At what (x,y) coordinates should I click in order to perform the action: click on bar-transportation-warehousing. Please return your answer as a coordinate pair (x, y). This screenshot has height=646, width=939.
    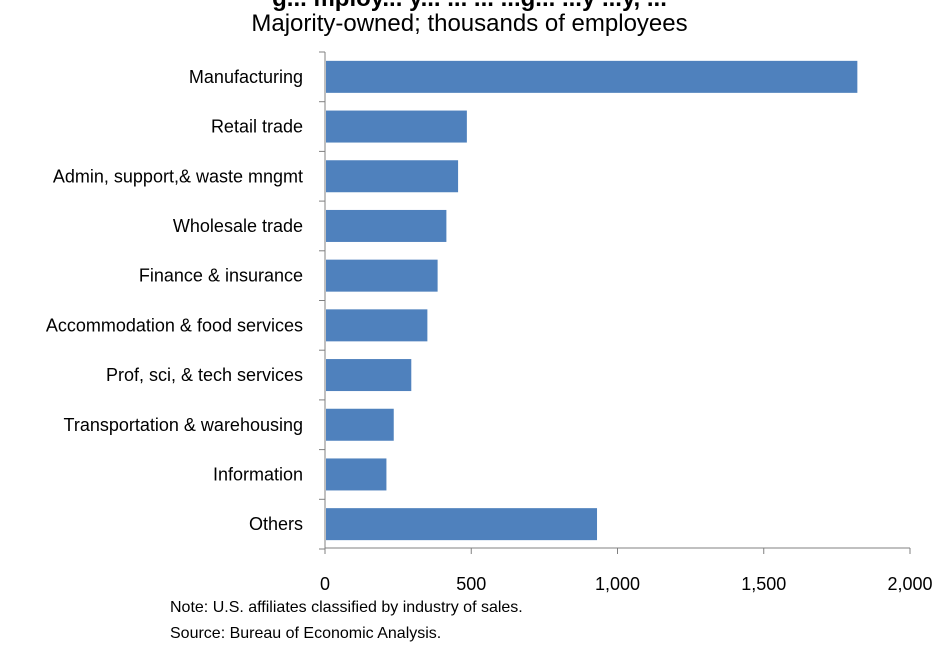
    Looking at the image, I should click on (360, 424).